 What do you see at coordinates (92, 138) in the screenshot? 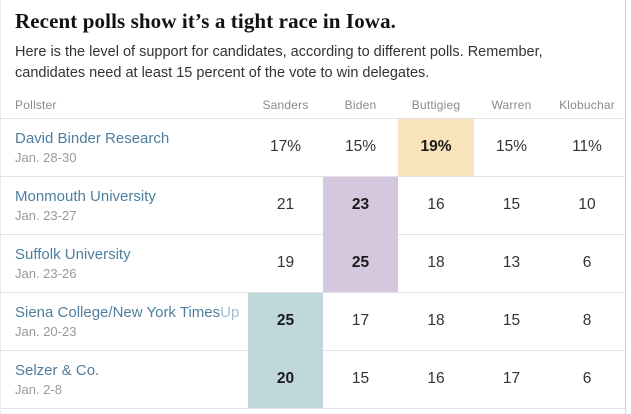
I see `pollster-link: David Binder Research` at bounding box center [92, 138].